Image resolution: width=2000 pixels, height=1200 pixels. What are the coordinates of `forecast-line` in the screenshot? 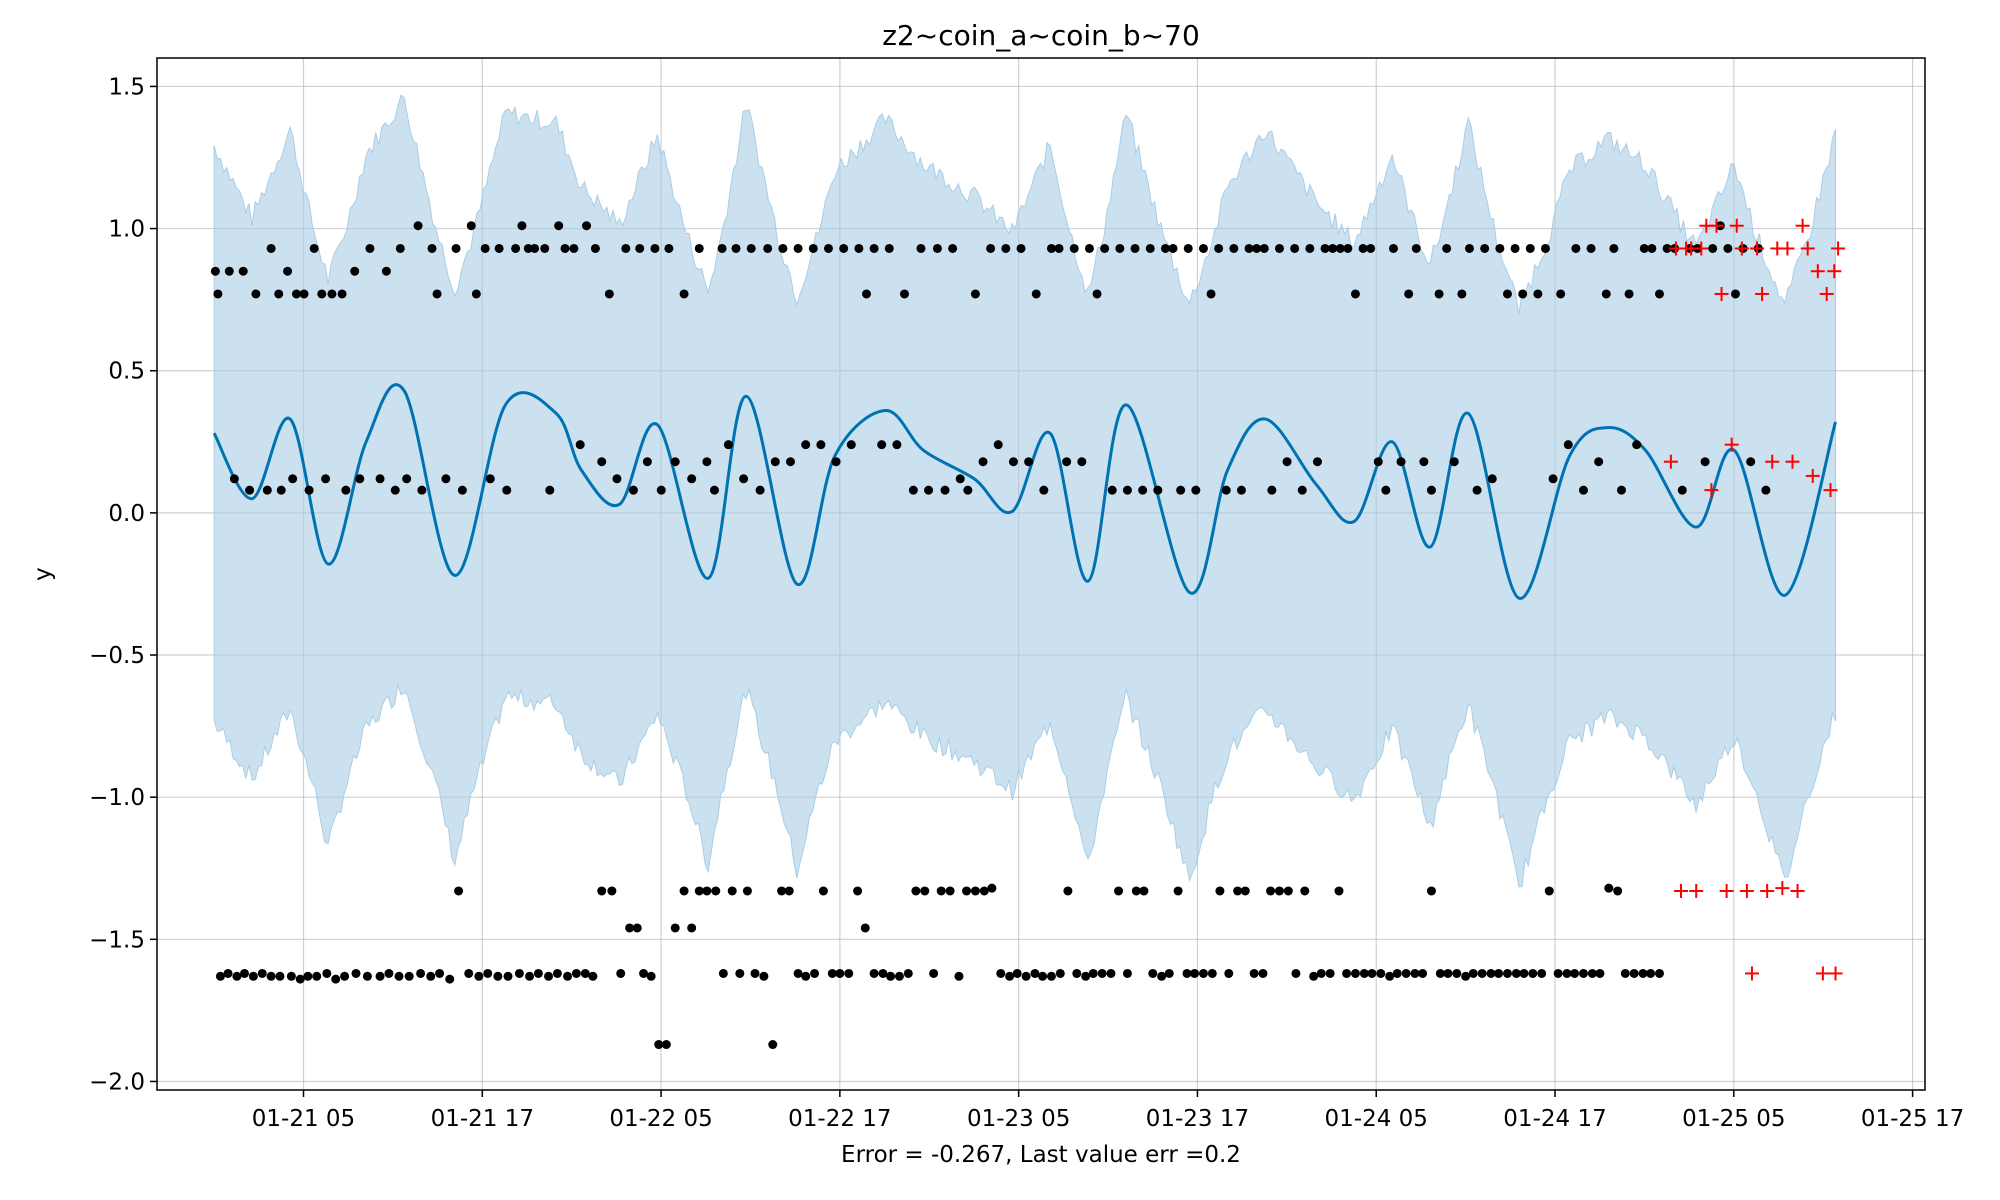 It's located at (1024, 491).